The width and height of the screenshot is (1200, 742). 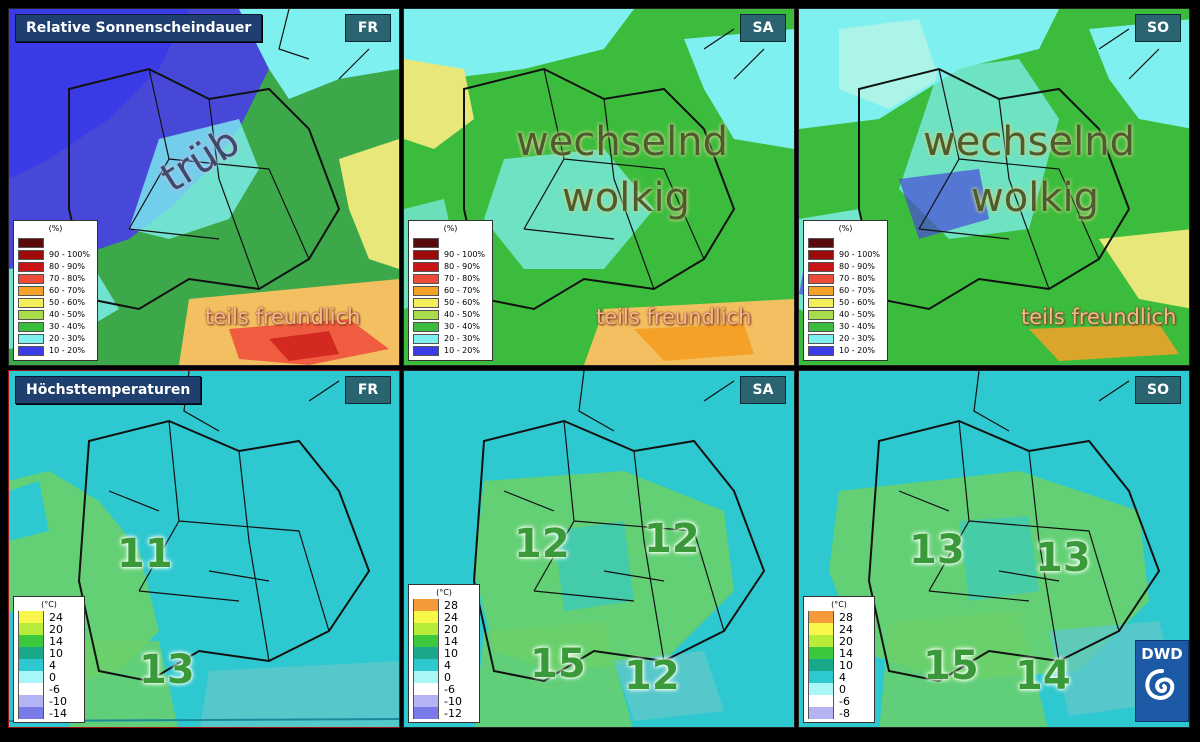 What do you see at coordinates (453, 701) in the screenshot?
I see `legend-label: -10` at bounding box center [453, 701].